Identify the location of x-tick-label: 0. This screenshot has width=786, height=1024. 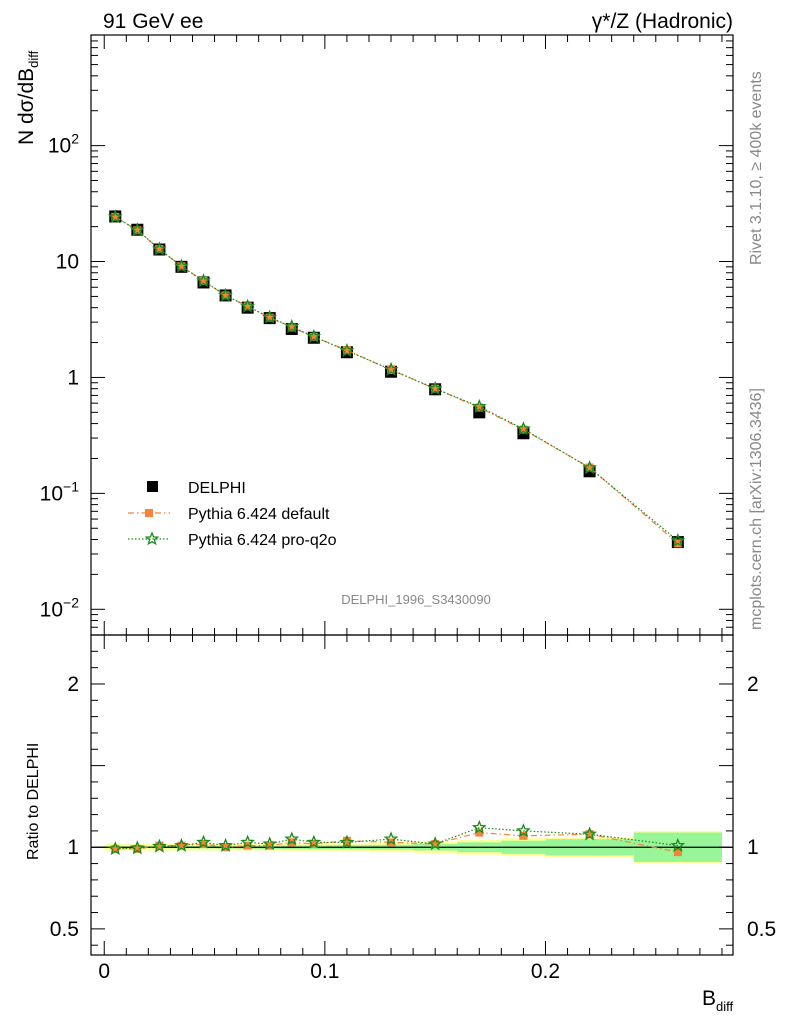
(104, 971).